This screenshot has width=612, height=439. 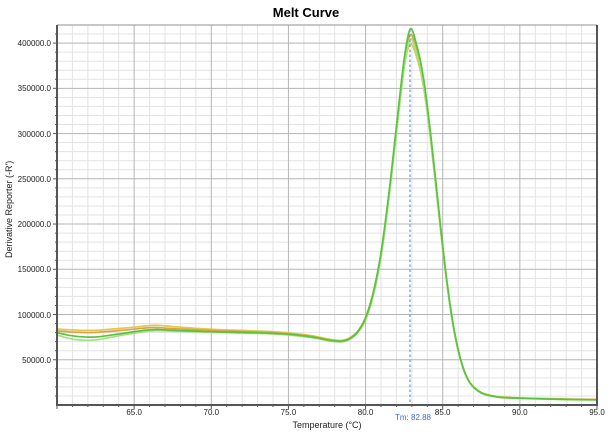 I want to click on y-tick-label: 50000.0, so click(x=36, y=360).